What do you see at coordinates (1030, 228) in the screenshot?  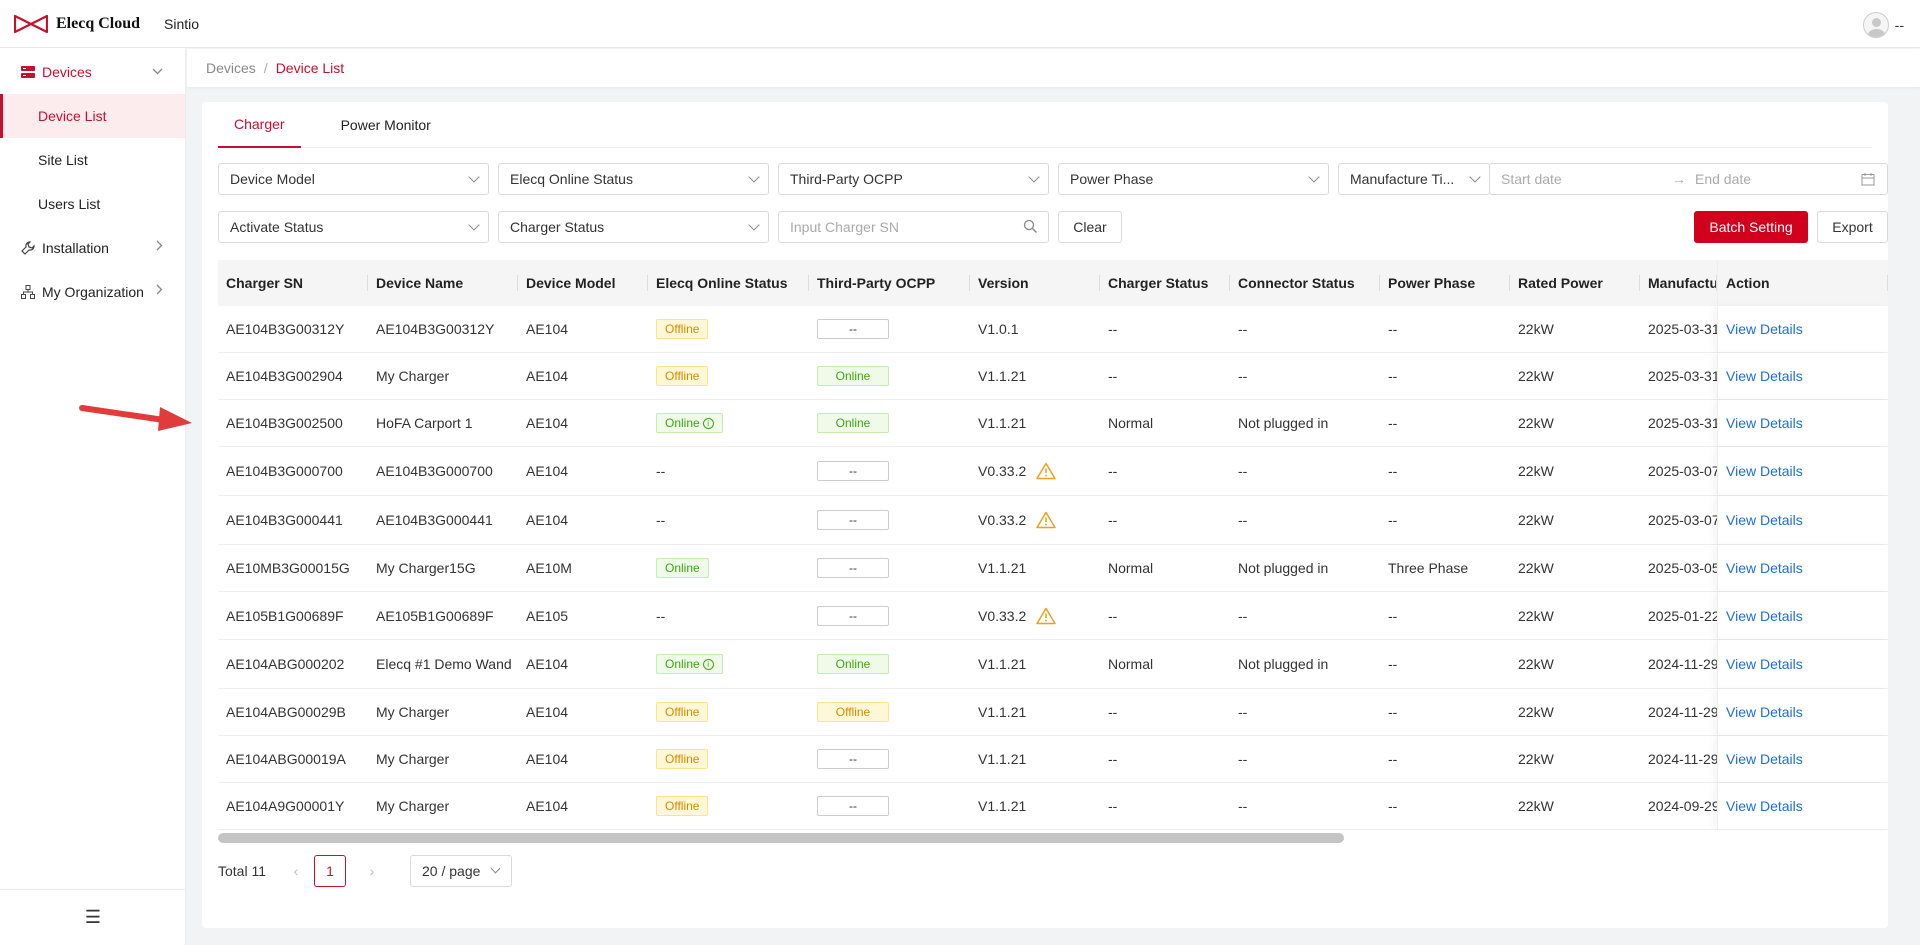 I see `search-icon` at bounding box center [1030, 228].